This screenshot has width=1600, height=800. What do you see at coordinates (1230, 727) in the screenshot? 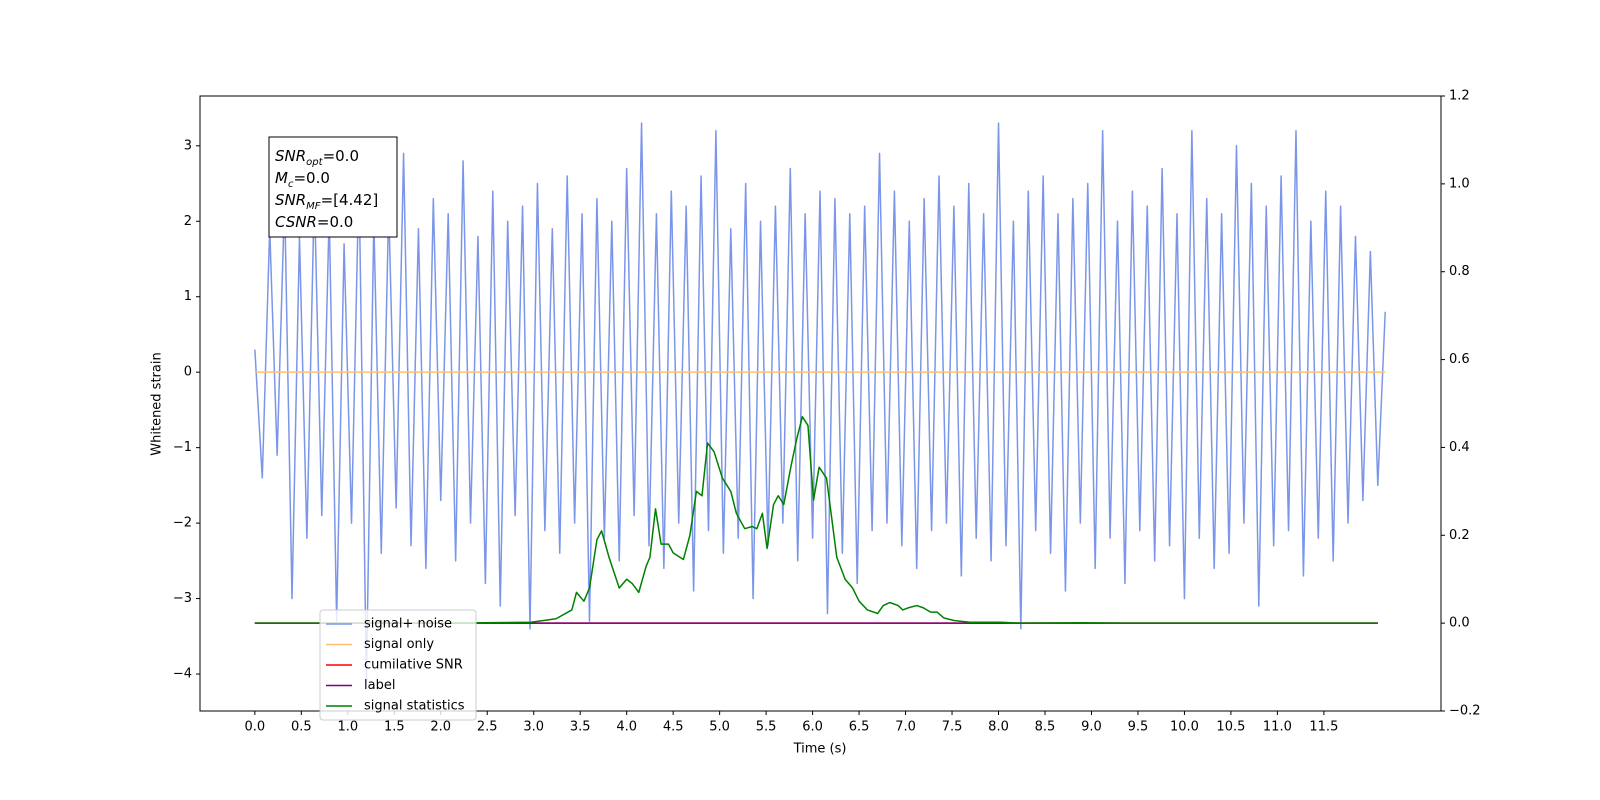
I see `x-tick-label: 10.5` at bounding box center [1230, 727].